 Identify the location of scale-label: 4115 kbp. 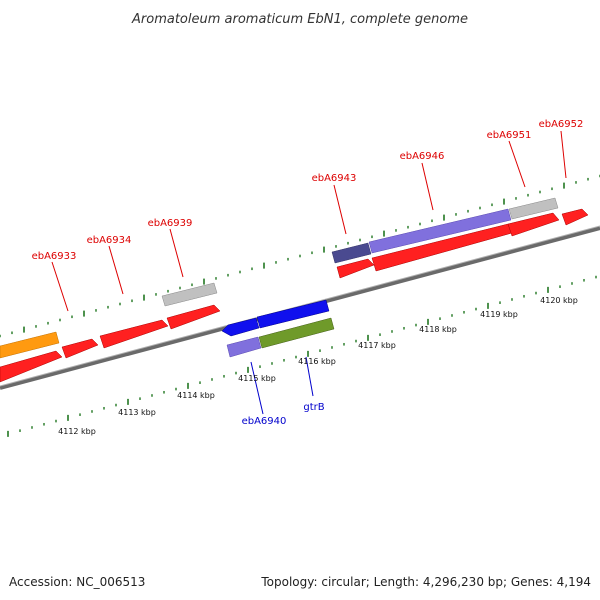
(257, 378).